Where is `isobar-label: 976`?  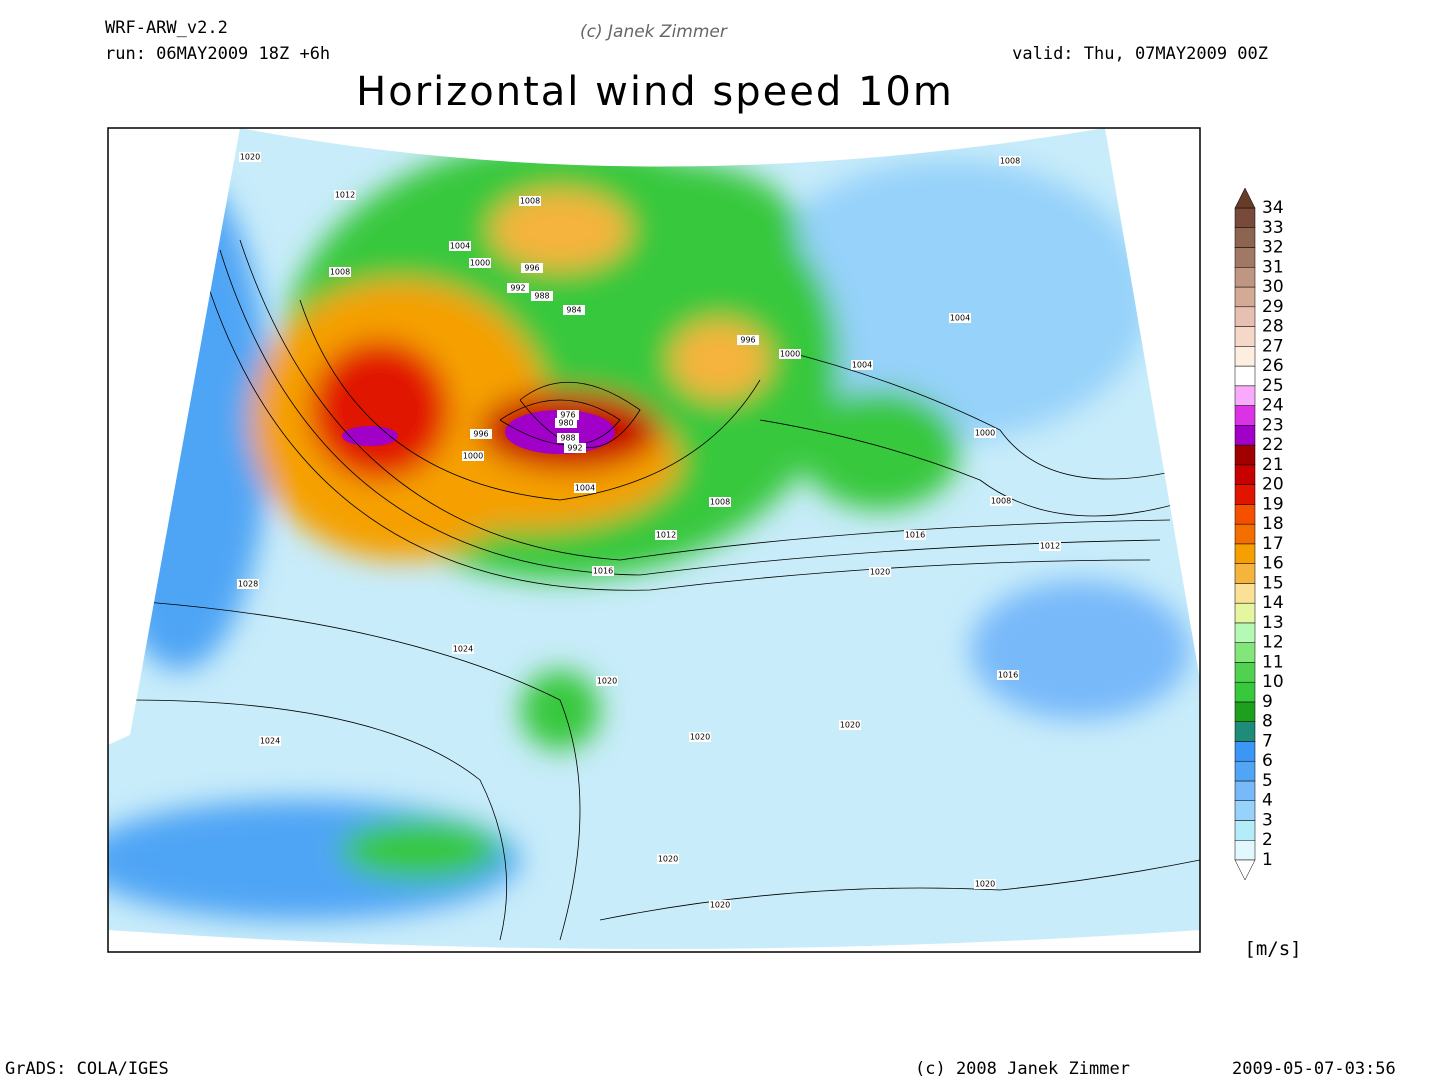
isobar-label: 976 is located at coordinates (567, 415).